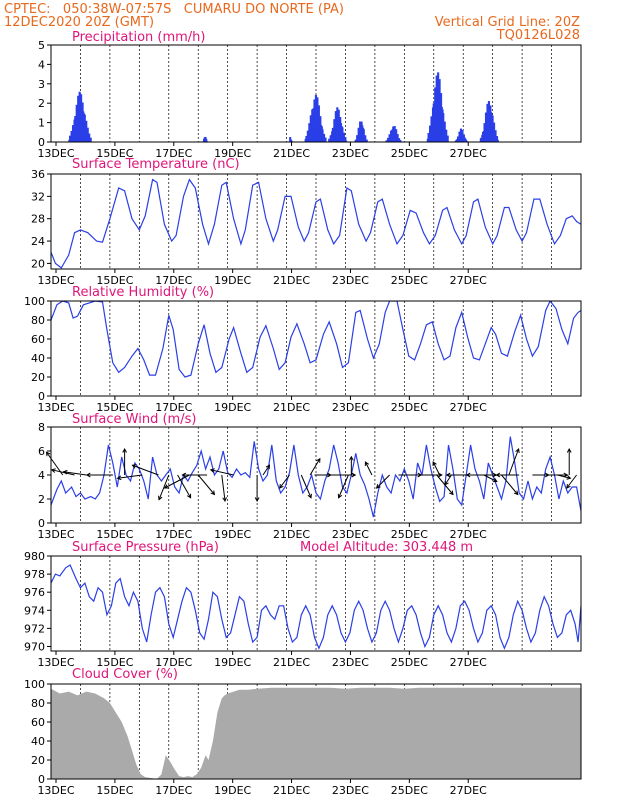  I want to click on y-tick-label: 3, so click(41, 84).